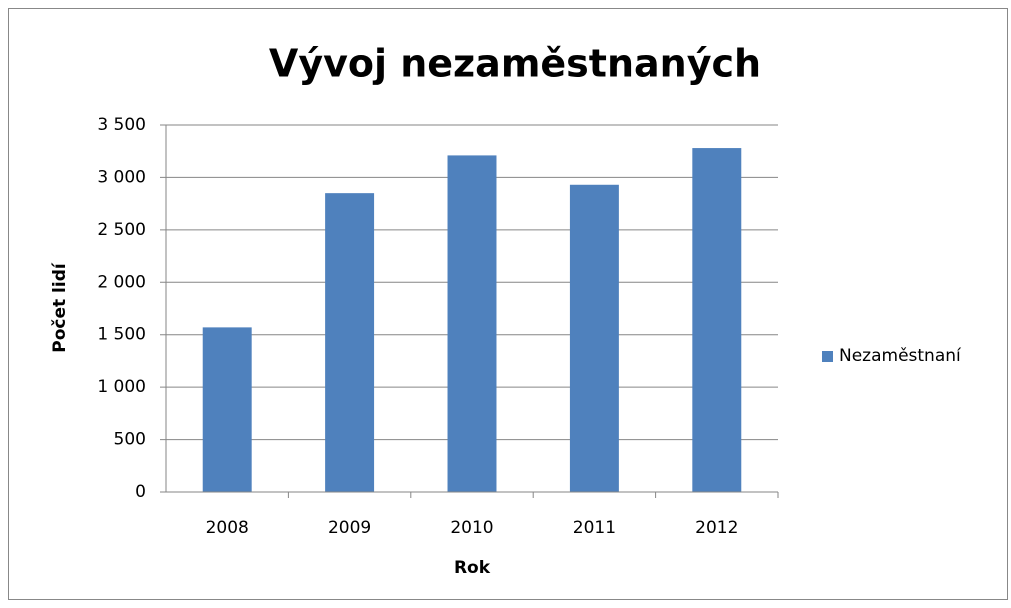  What do you see at coordinates (349, 528) in the screenshot?
I see `x-tick-label: 2009` at bounding box center [349, 528].